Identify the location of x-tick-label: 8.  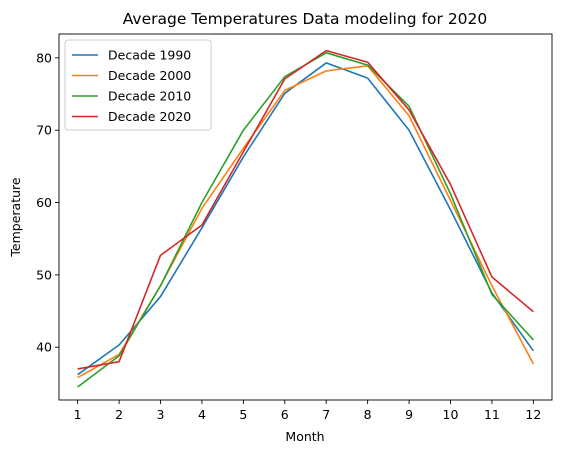
(368, 414).